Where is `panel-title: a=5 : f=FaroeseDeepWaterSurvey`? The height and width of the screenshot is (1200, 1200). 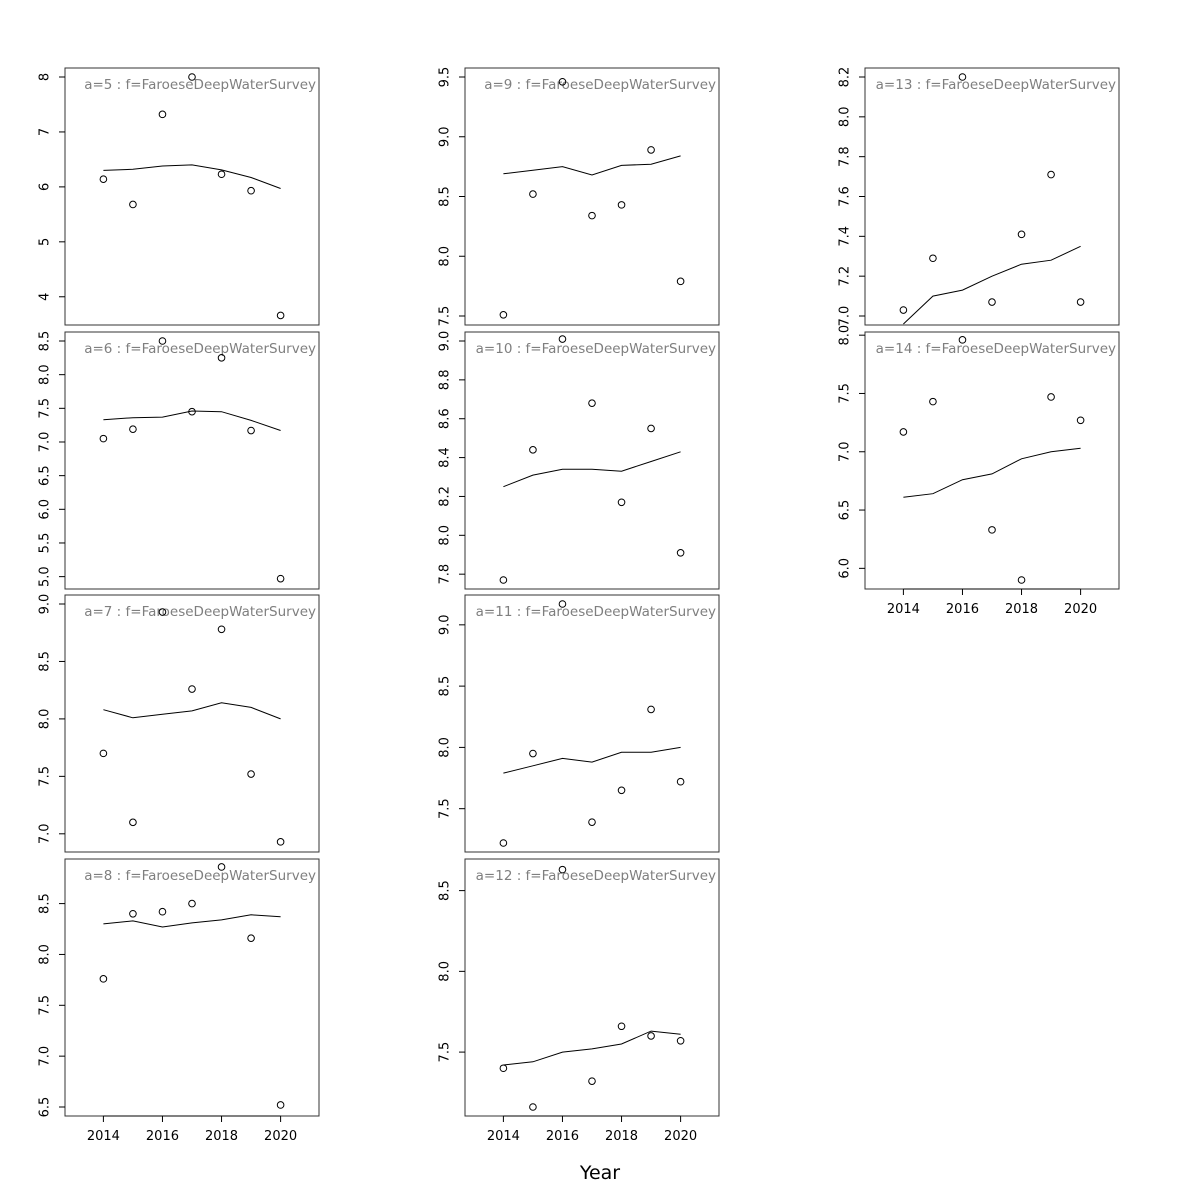
panel-title: a=5 : f=FaroeseDeepWaterSurvey is located at coordinates (200, 85).